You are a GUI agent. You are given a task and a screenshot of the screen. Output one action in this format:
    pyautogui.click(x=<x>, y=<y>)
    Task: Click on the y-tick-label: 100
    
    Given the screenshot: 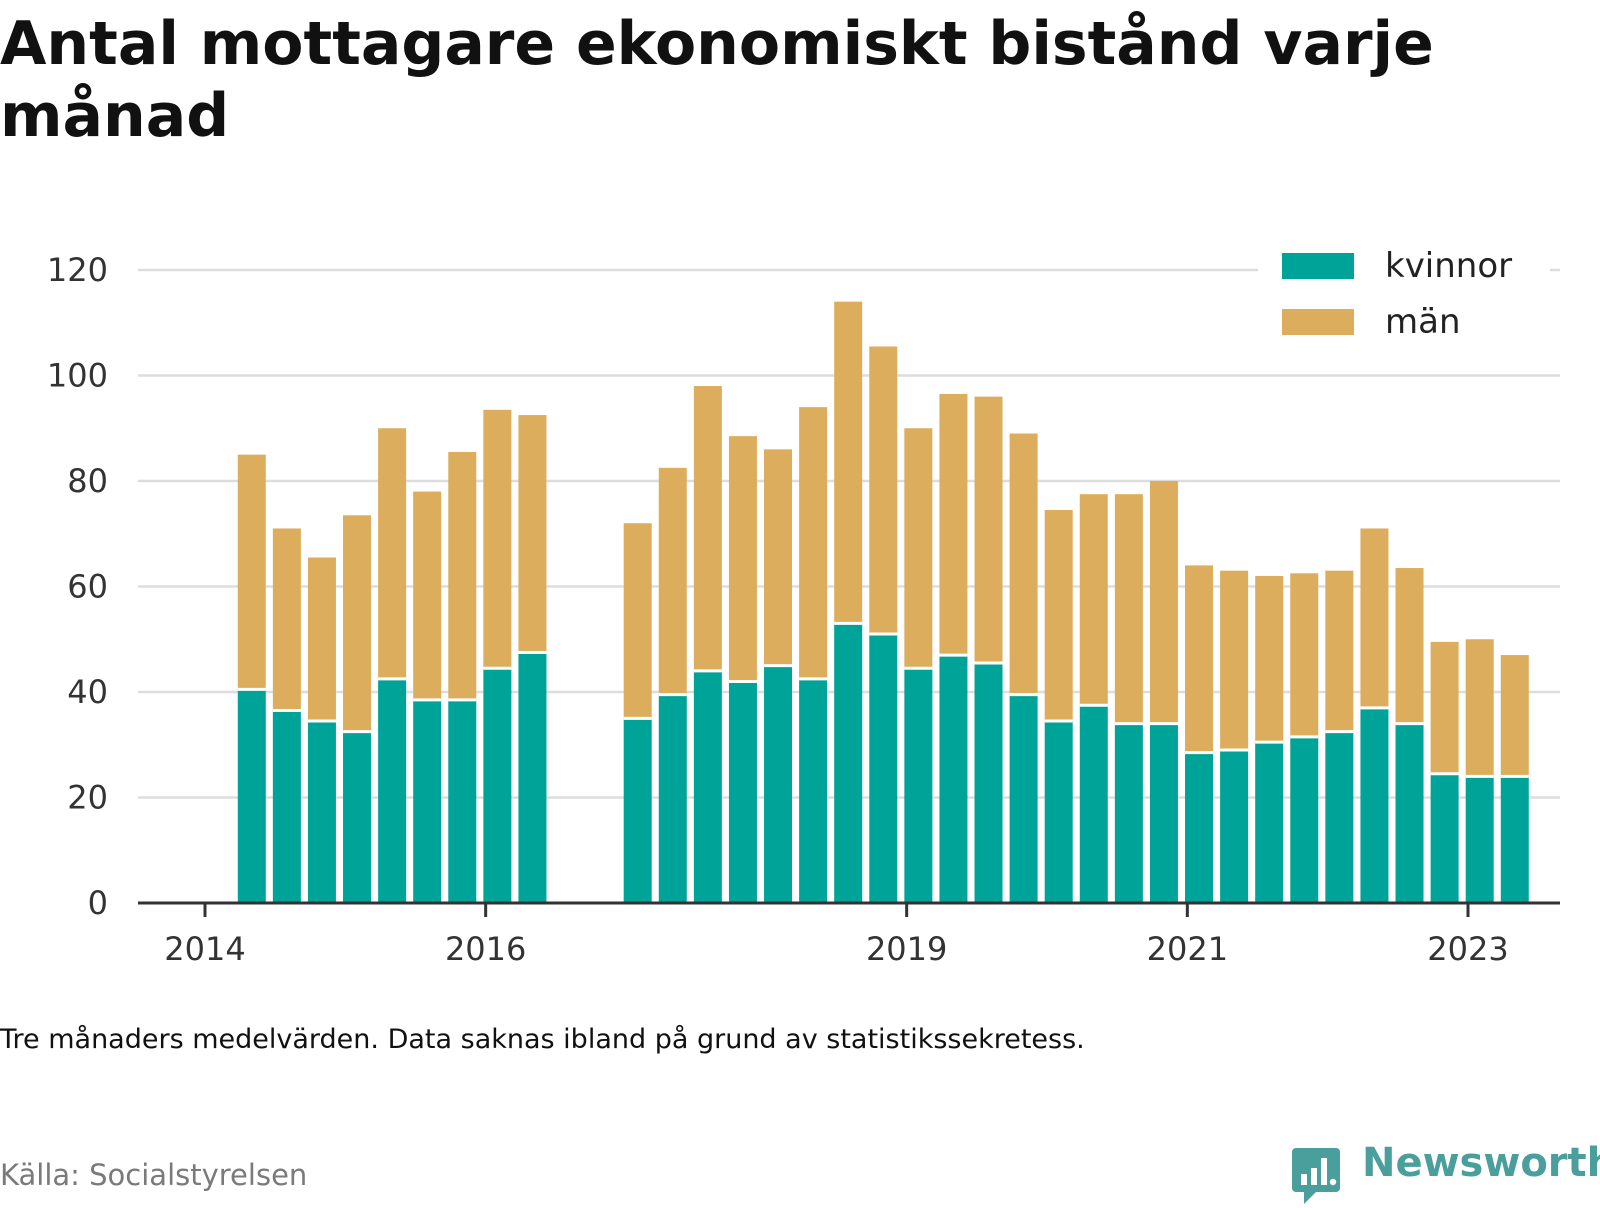 What is the action you would take?
    pyautogui.click(x=77, y=376)
    